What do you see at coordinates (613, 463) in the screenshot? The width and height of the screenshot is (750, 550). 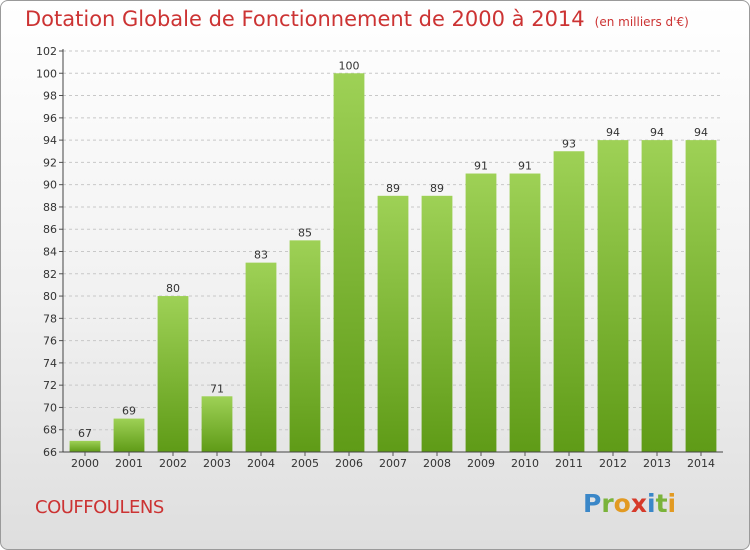 I see `x-tick-label-2012: 2012` at bounding box center [613, 463].